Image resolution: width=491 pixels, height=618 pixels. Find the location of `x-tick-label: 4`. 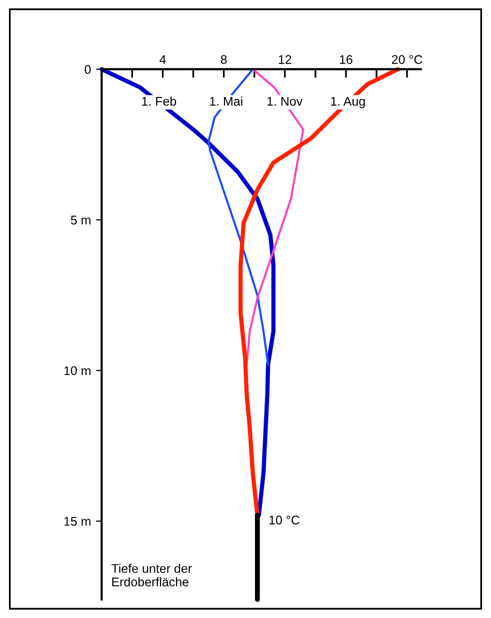

x-tick-label: 4 is located at coordinates (163, 59).